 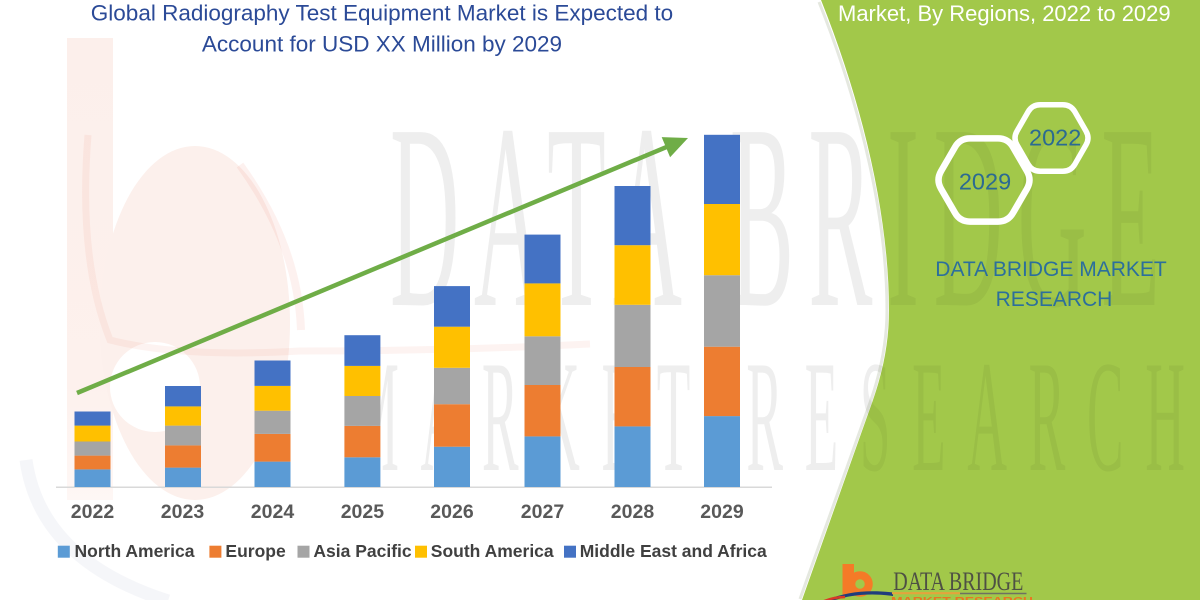 What do you see at coordinates (962, 598) in the screenshot?
I see `svg-text: MARKET RESEARCH` at bounding box center [962, 598].